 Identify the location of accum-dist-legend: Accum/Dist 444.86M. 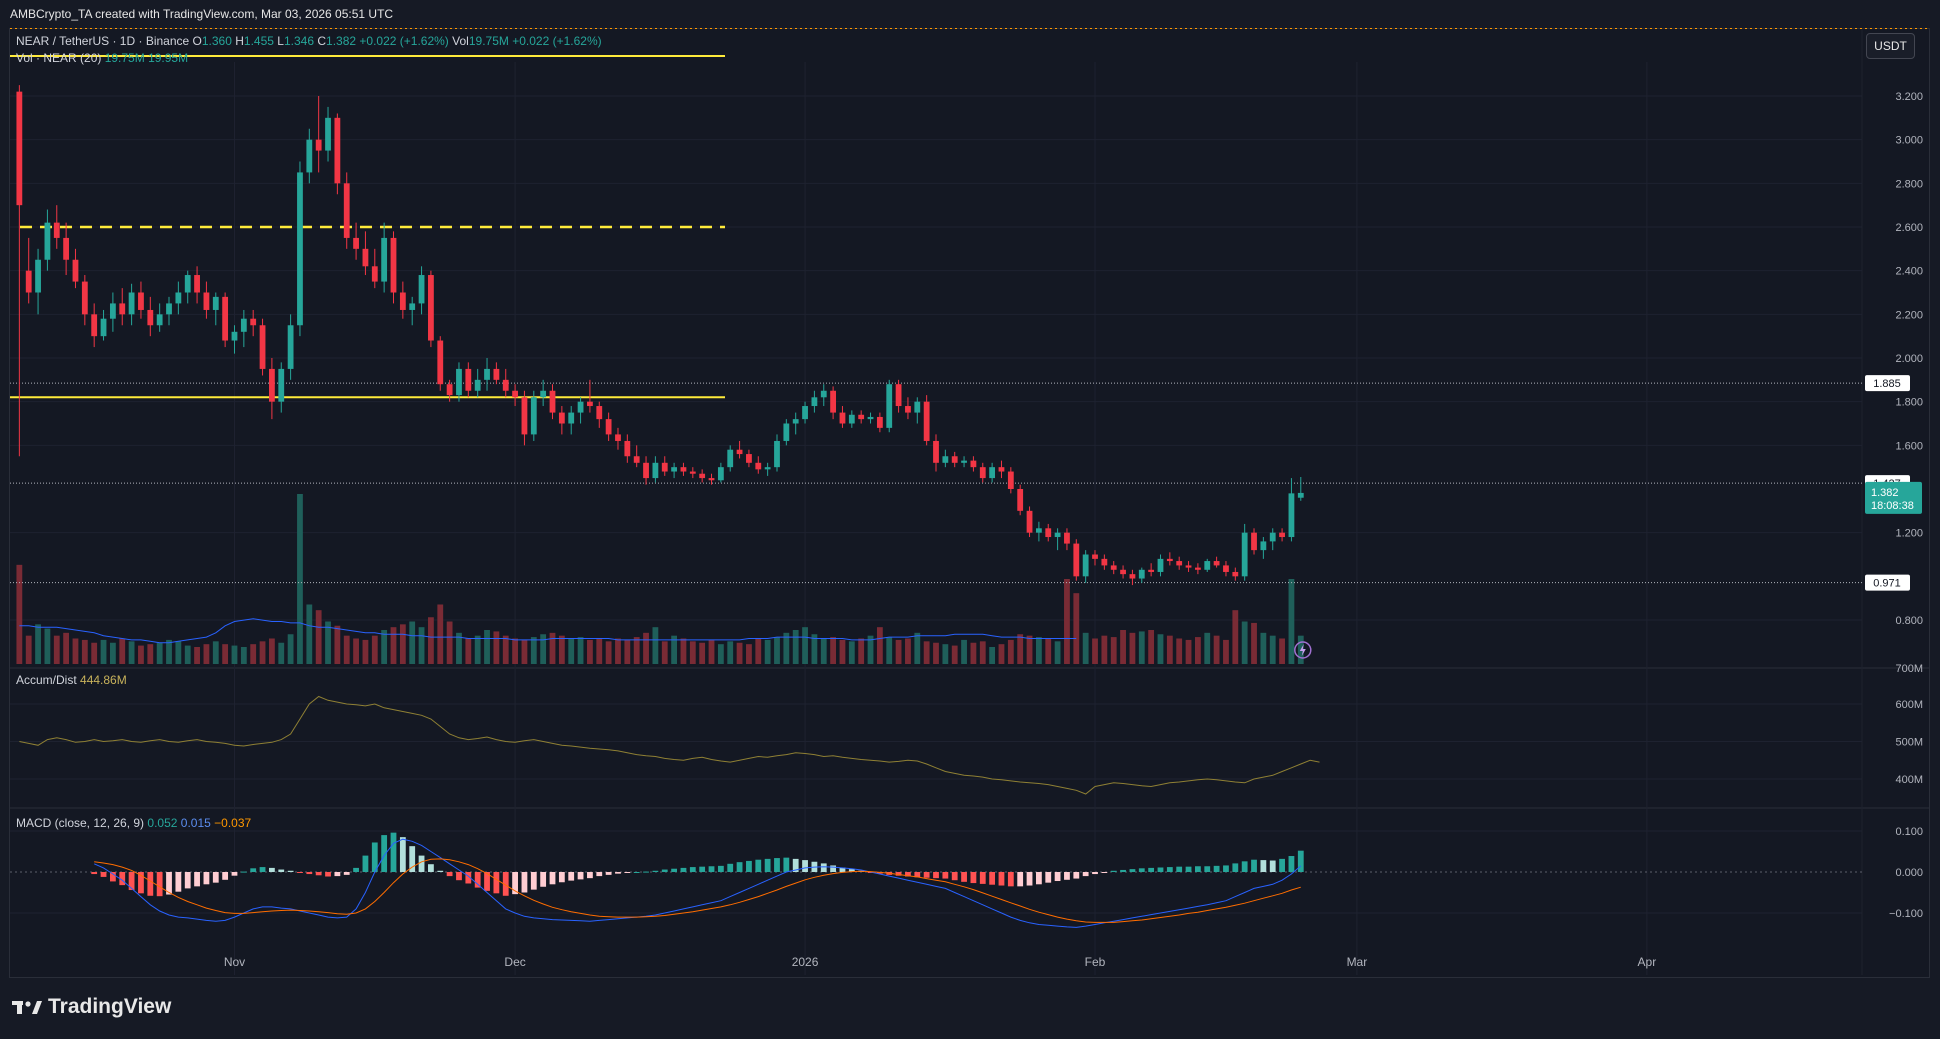
(71, 680).